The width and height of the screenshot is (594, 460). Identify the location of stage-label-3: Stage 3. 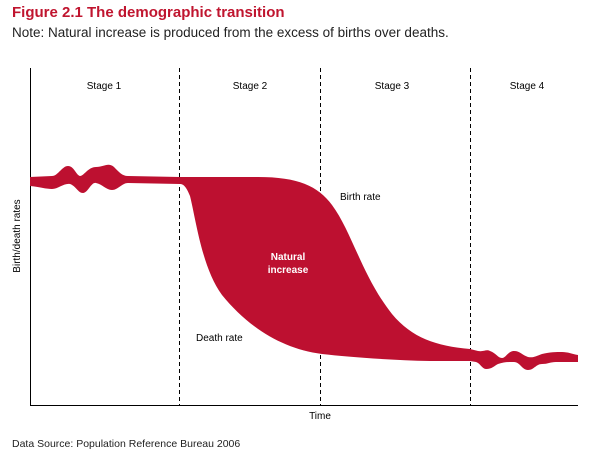
(392, 86).